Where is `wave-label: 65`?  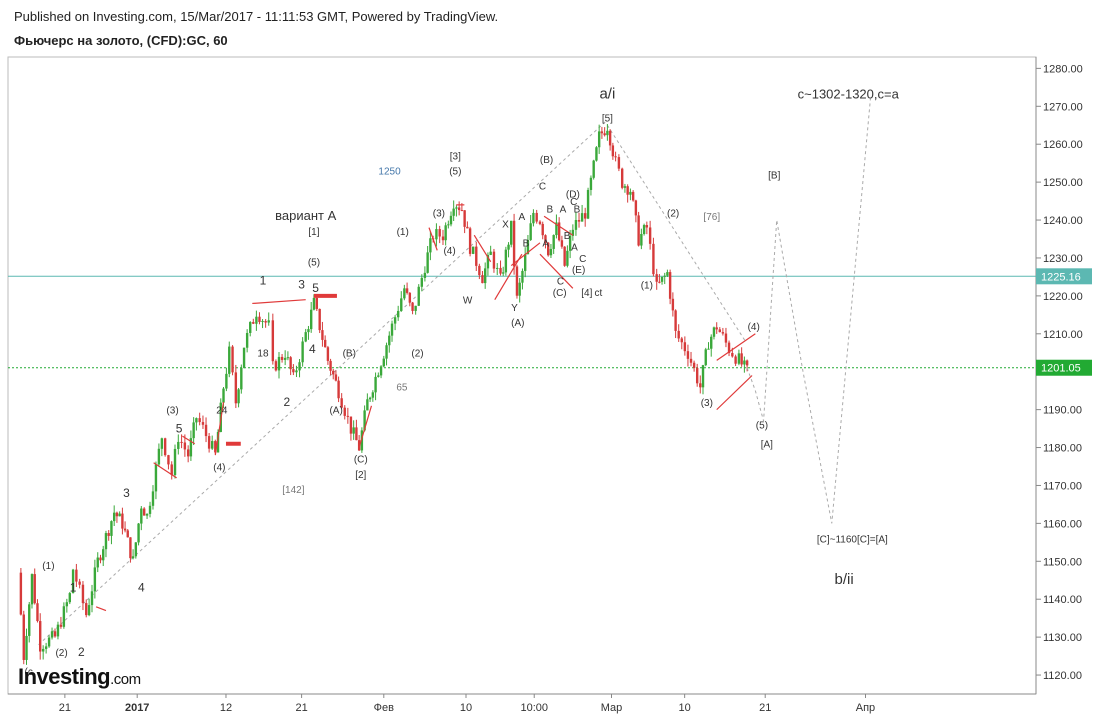 wave-label: 65 is located at coordinates (402, 388).